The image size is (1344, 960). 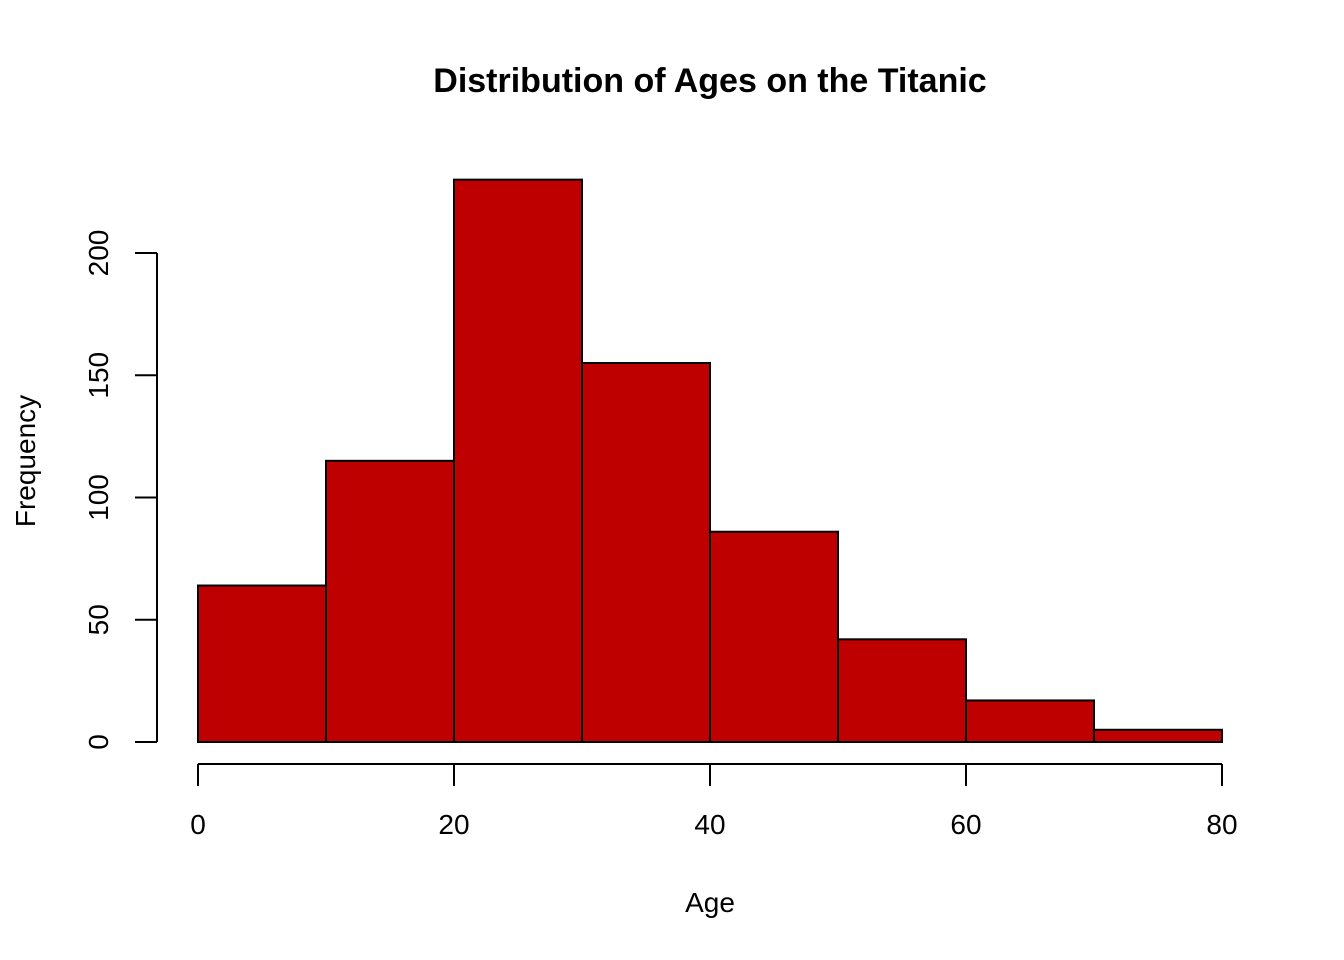 What do you see at coordinates (709, 824) in the screenshot?
I see `x-tick-label: 40` at bounding box center [709, 824].